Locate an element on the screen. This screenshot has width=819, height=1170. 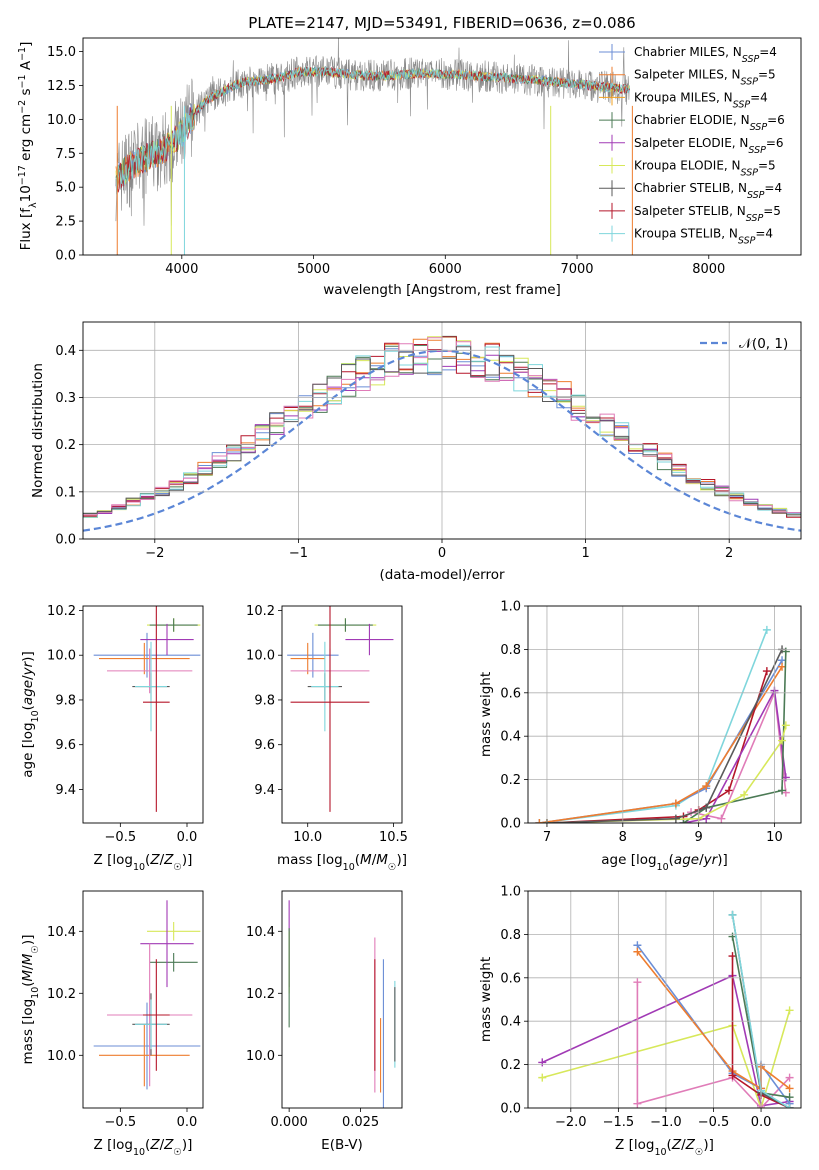
spectrum-xtick-label-1: 5000 is located at coordinates (313, 269).